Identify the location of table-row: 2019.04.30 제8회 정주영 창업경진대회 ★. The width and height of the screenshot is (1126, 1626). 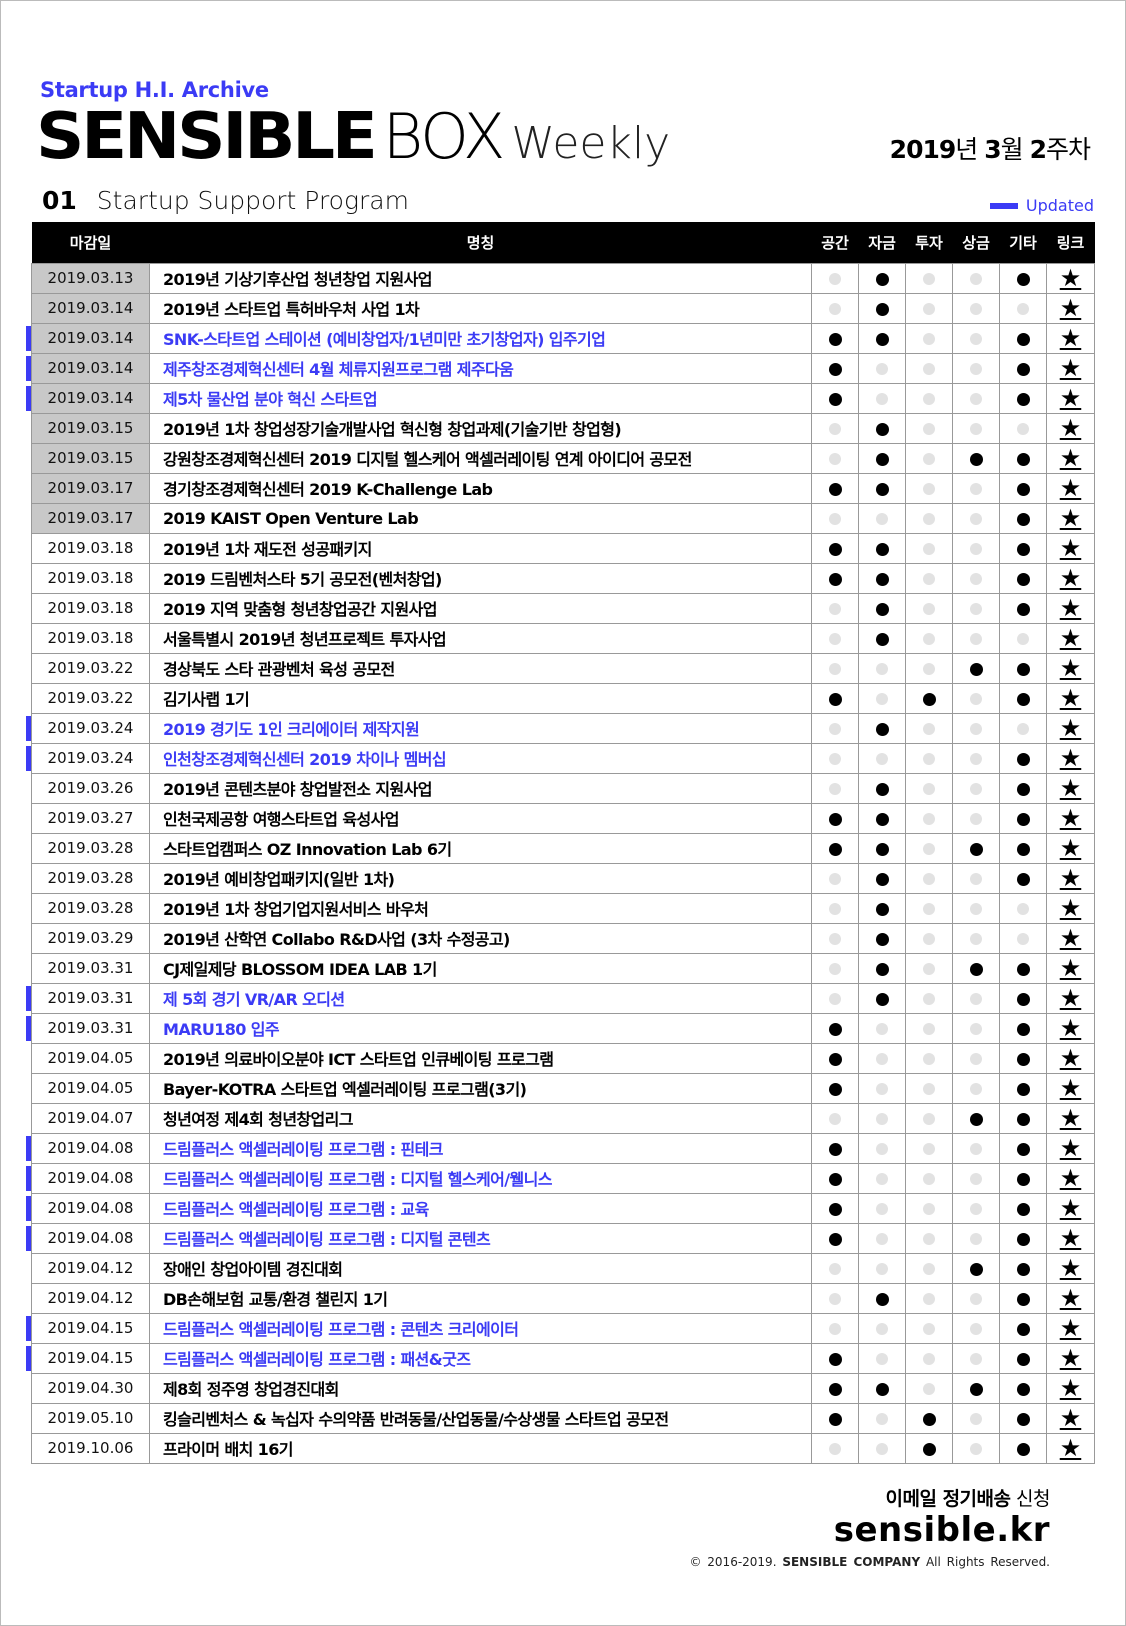
(563, 1388).